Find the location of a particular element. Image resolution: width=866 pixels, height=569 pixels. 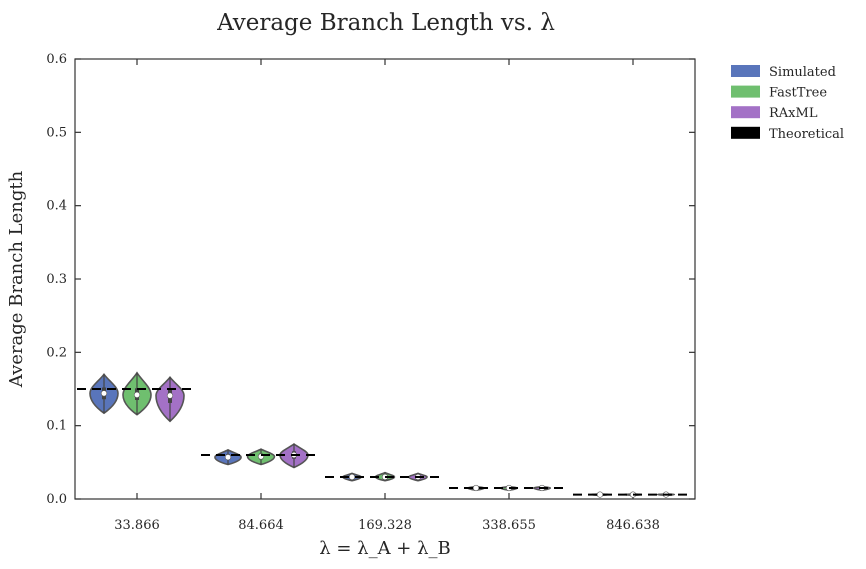

x-axis-label: λ = λ_A + λ_B is located at coordinates (385, 548).